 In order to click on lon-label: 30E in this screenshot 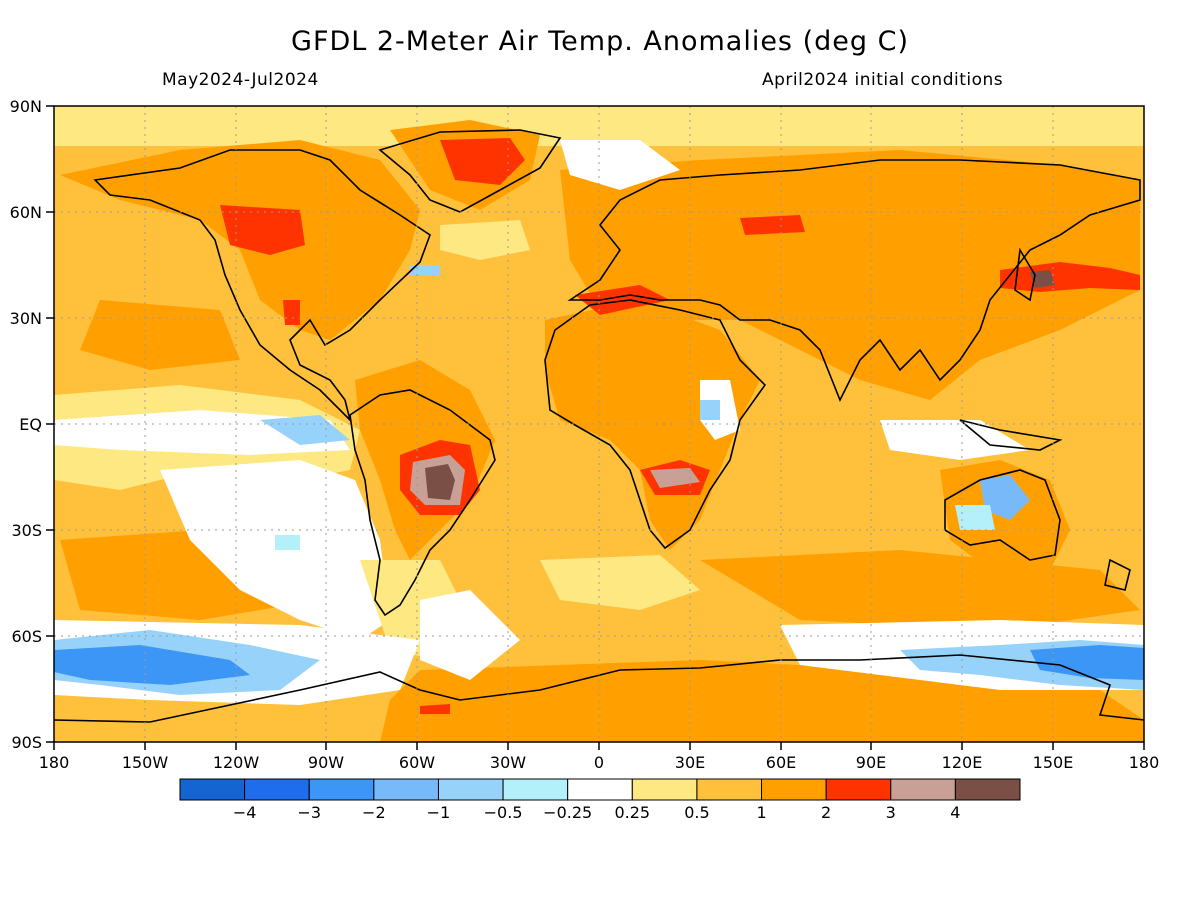, I will do `click(690, 762)`.